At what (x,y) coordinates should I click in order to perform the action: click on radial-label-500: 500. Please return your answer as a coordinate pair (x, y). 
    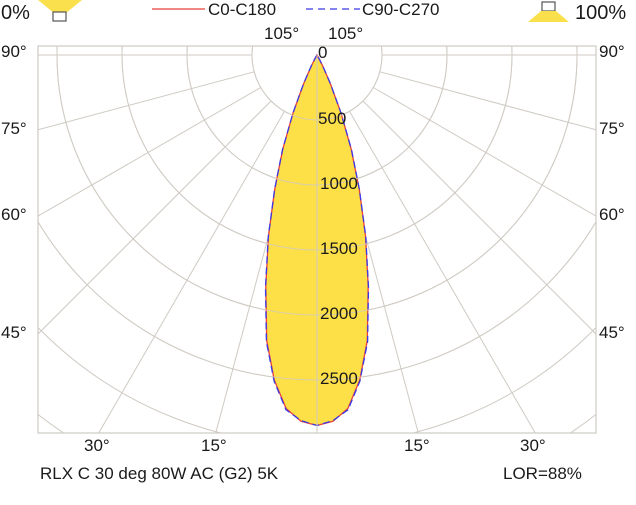
    Looking at the image, I should click on (332, 118).